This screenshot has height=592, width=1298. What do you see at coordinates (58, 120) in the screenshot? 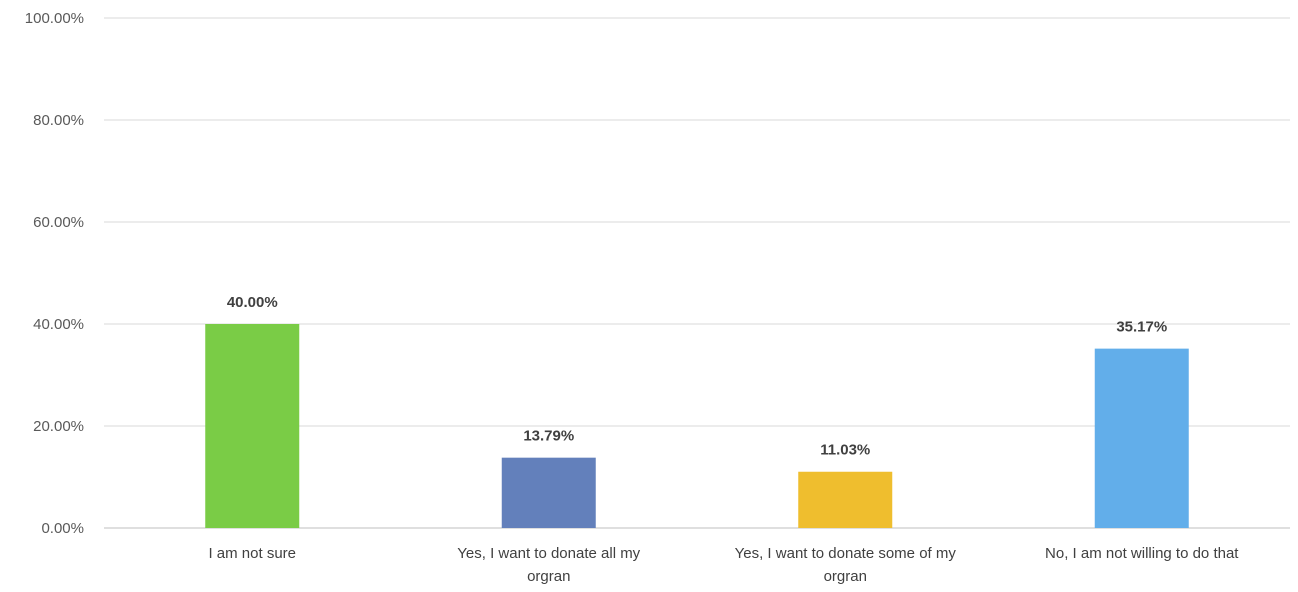
I see `y-tick-label: 80.00%` at bounding box center [58, 120].